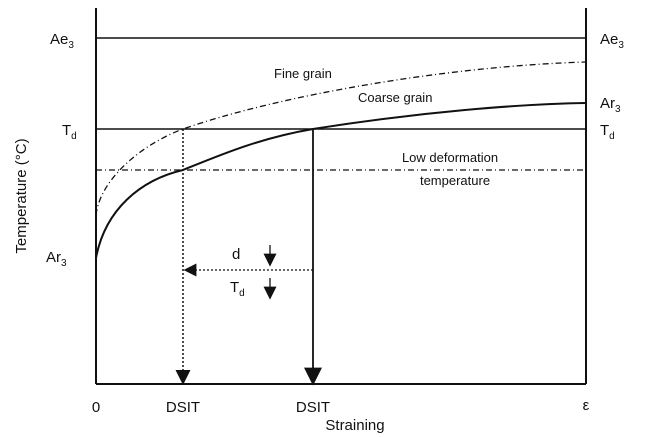 Image resolution: width=645 pixels, height=437 pixels. Describe the element at coordinates (21, 195) in the screenshot. I see `y-axis-label: Temperature (°C)` at that location.